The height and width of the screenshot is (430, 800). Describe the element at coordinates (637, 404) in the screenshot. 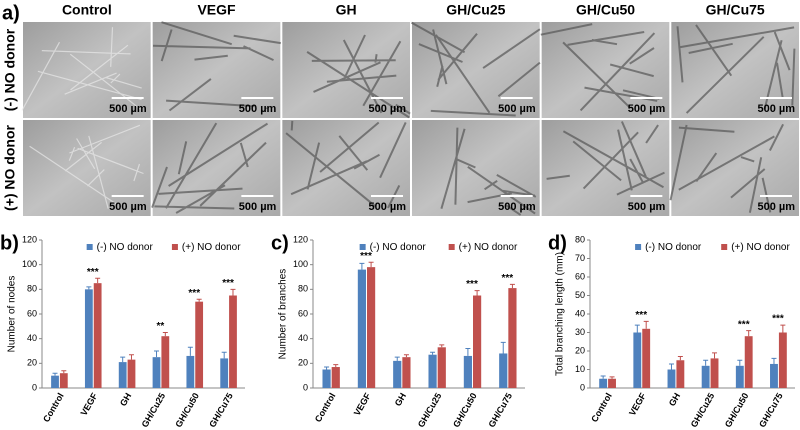

I see `x-tick-label: VEGF` at that location.